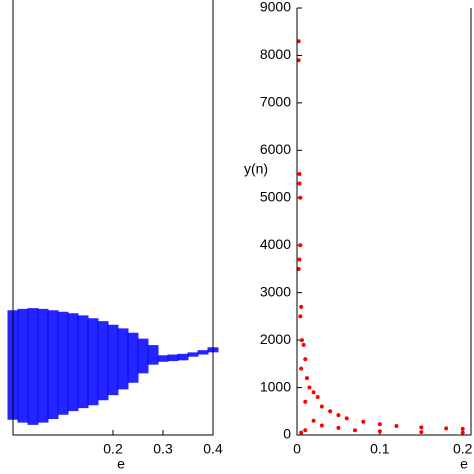 The image size is (474, 474). Describe the element at coordinates (297, 449) in the screenshot. I see `x-tick-label: 0` at that location.